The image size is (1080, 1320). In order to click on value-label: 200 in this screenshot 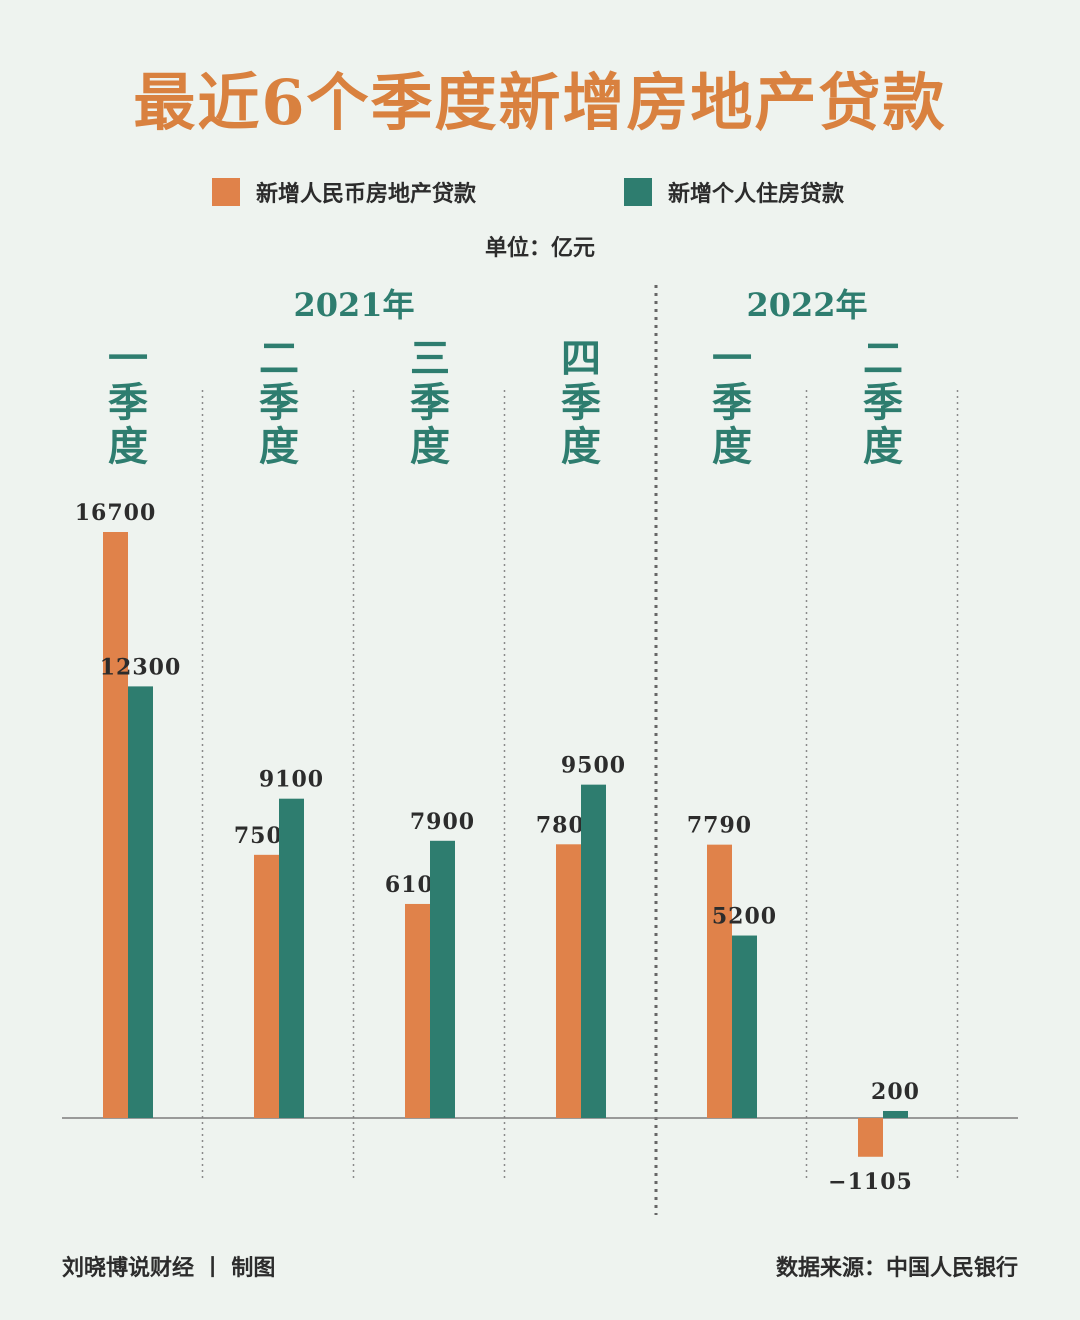, I will do `click(895, 1092)`.